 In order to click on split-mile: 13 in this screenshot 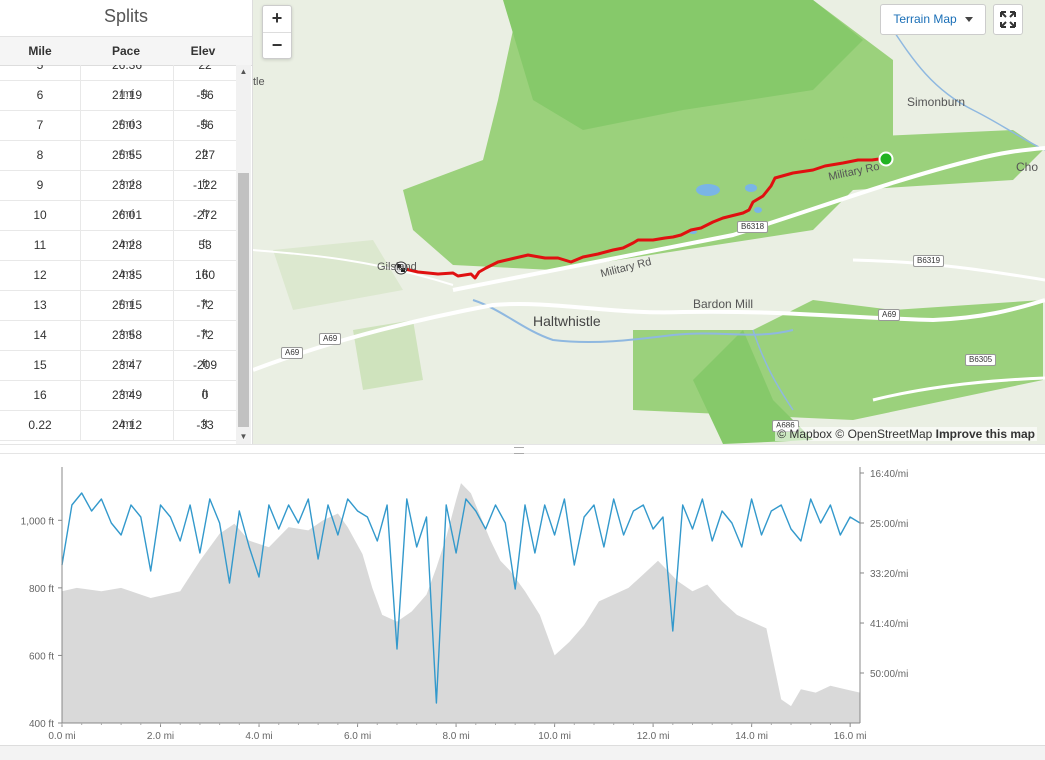, I will do `click(40, 305)`.